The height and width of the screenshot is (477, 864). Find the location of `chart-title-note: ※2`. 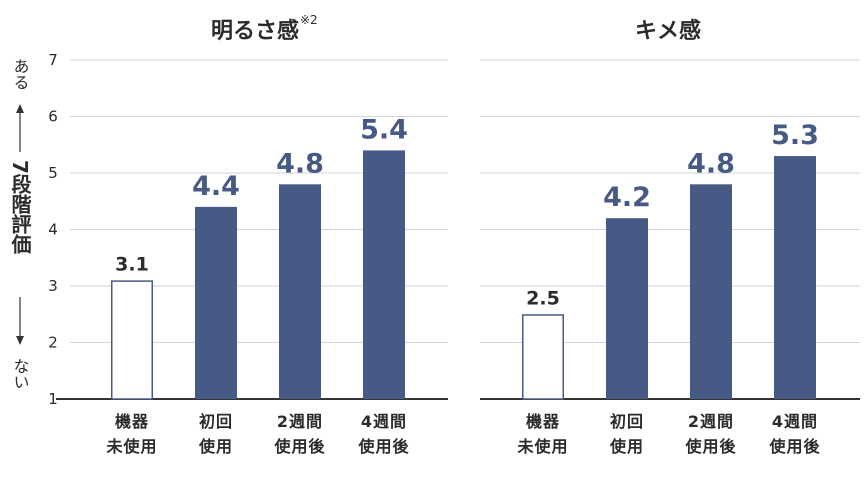

chart-title-note: ※2 is located at coordinates (309, 20).